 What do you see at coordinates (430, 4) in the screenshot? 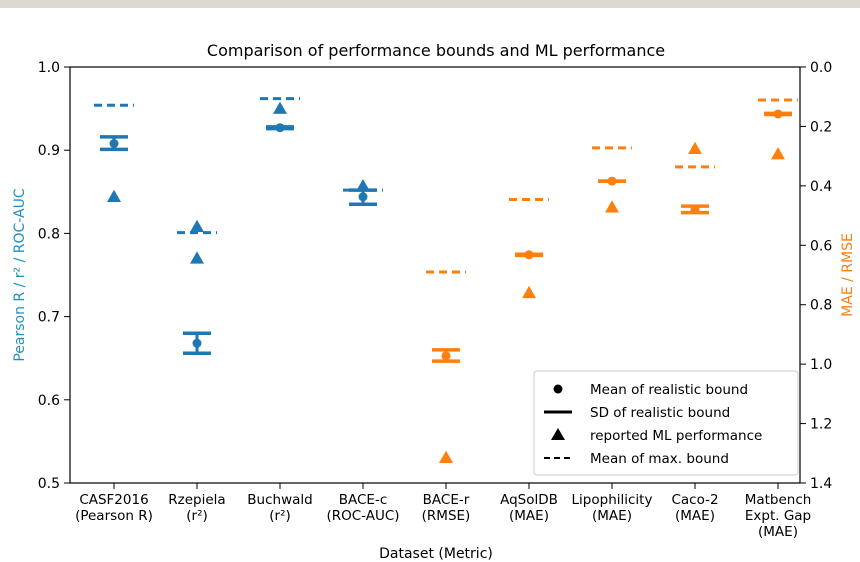
I see `top-border-bar` at bounding box center [430, 4].